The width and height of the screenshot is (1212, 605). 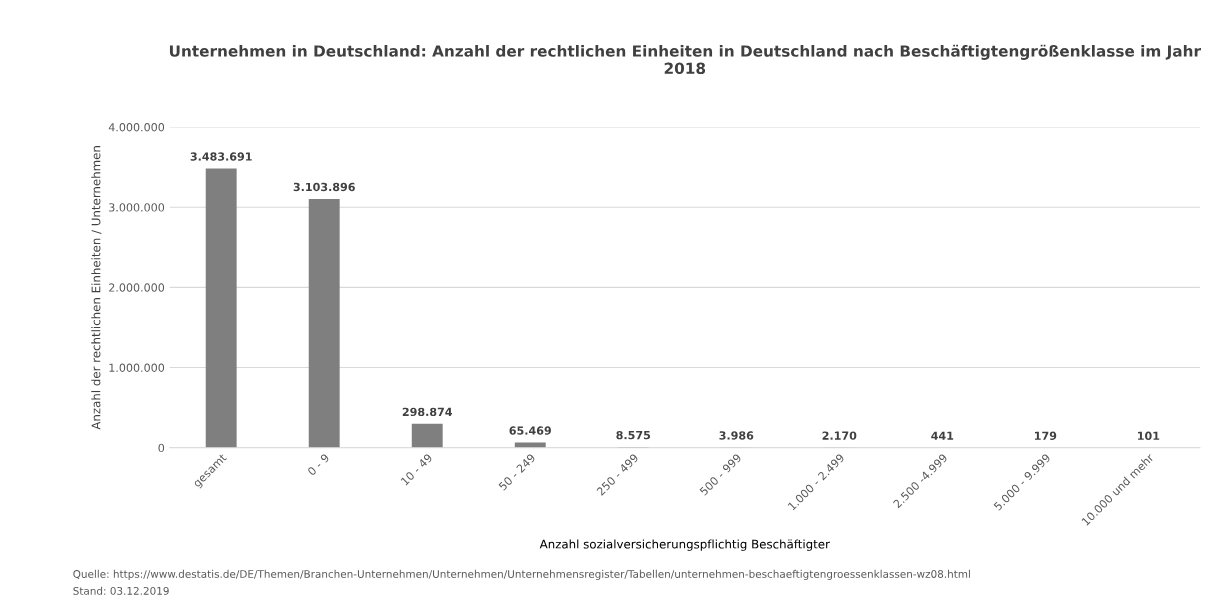 What do you see at coordinates (324, 187) in the screenshot?
I see `data-label: 3.103.896` at bounding box center [324, 187].